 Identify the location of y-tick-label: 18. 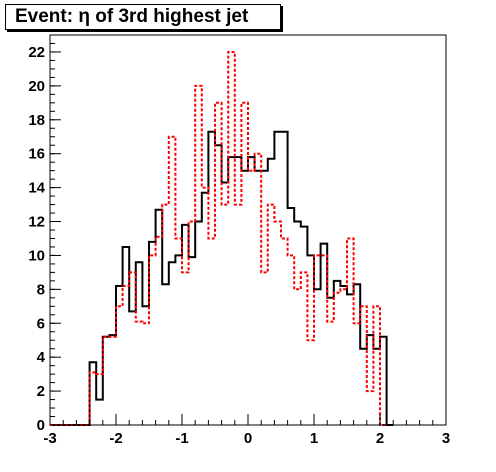
(36, 120).